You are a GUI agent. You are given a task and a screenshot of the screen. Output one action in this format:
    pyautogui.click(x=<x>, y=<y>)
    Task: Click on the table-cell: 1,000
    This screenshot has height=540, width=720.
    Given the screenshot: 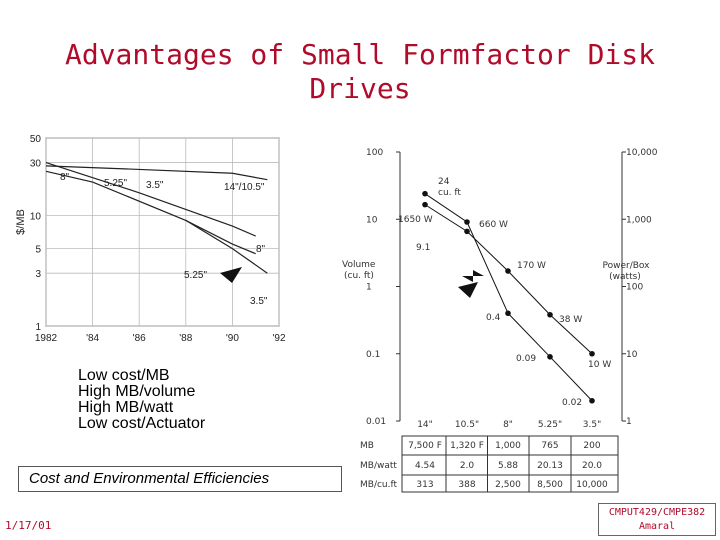 What is the action you would take?
    pyautogui.click(x=508, y=446)
    